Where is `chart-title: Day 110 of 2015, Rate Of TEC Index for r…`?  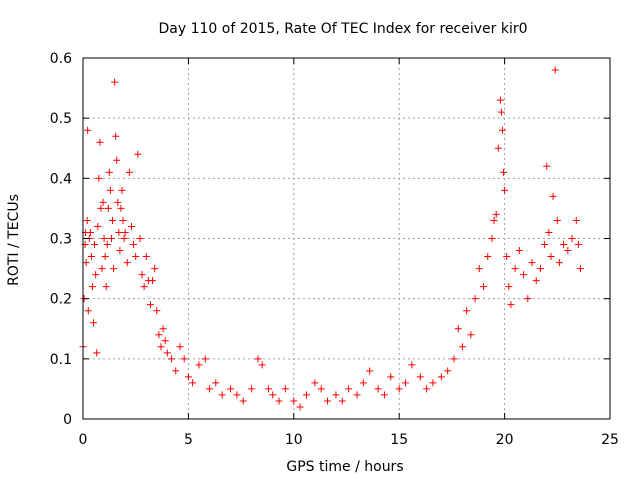 chart-title: Day 110 of 2015, Rate Of TEC Index for r… is located at coordinates (342, 29).